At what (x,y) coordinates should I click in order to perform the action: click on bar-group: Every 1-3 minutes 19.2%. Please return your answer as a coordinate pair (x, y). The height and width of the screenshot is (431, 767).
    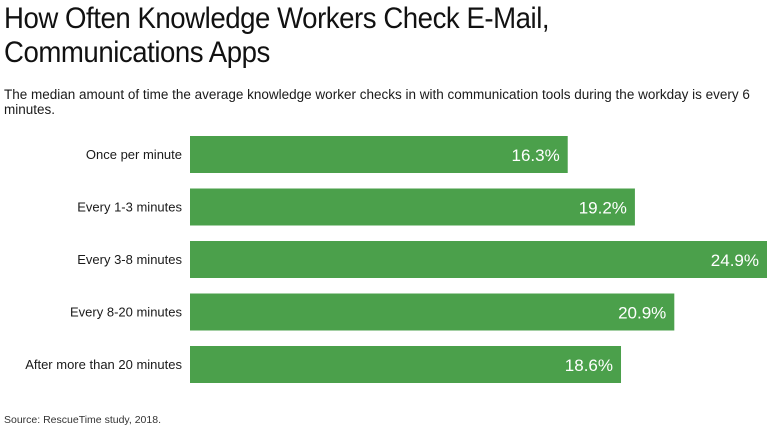
    Looking at the image, I should click on (356, 207).